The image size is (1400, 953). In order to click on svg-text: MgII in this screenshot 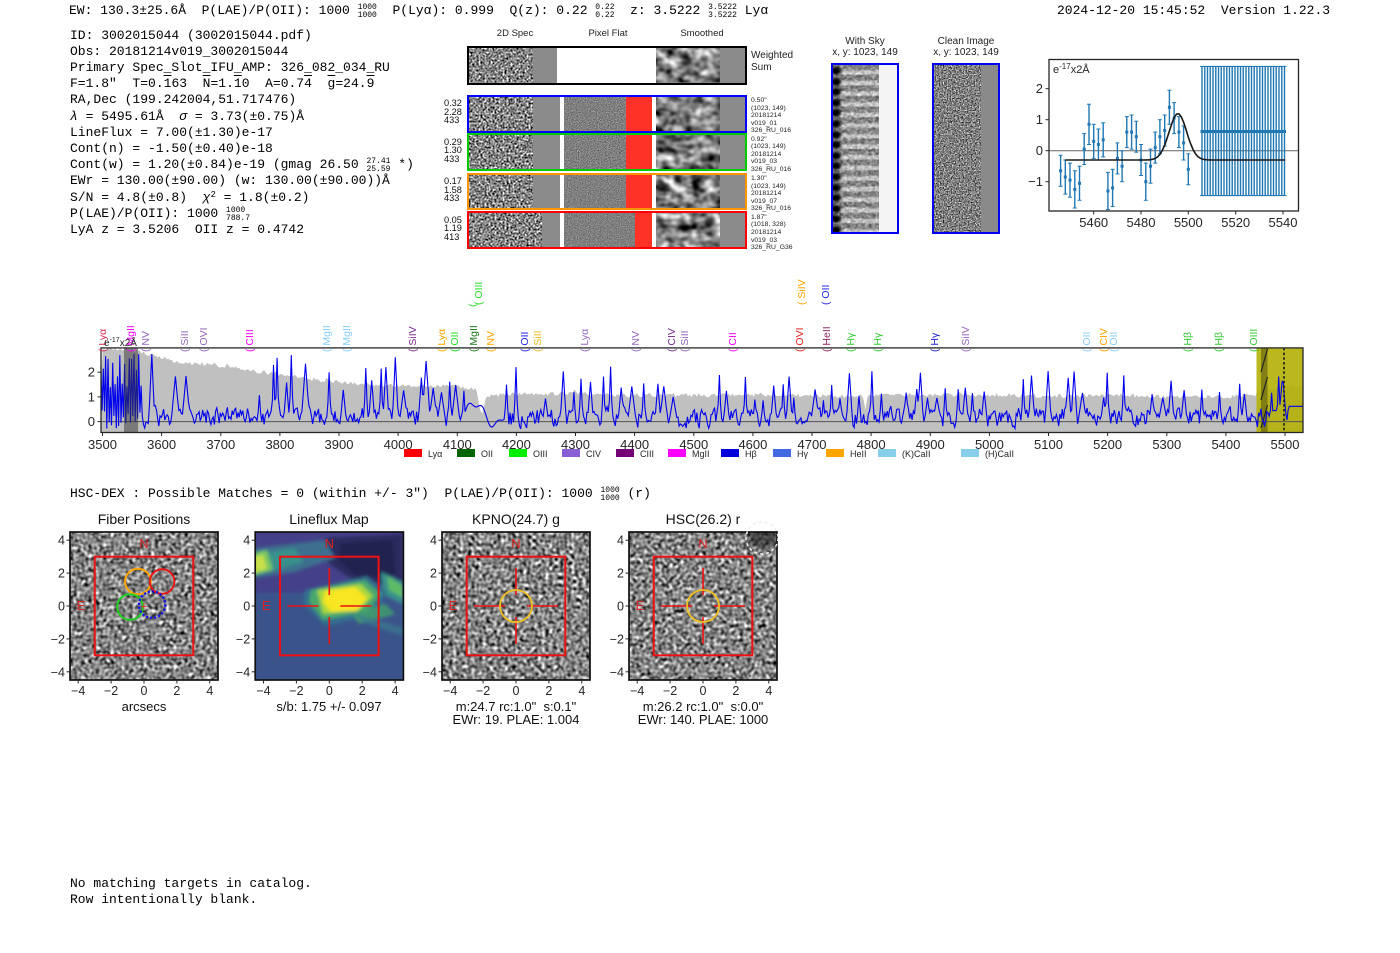, I will do `click(701, 454)`.